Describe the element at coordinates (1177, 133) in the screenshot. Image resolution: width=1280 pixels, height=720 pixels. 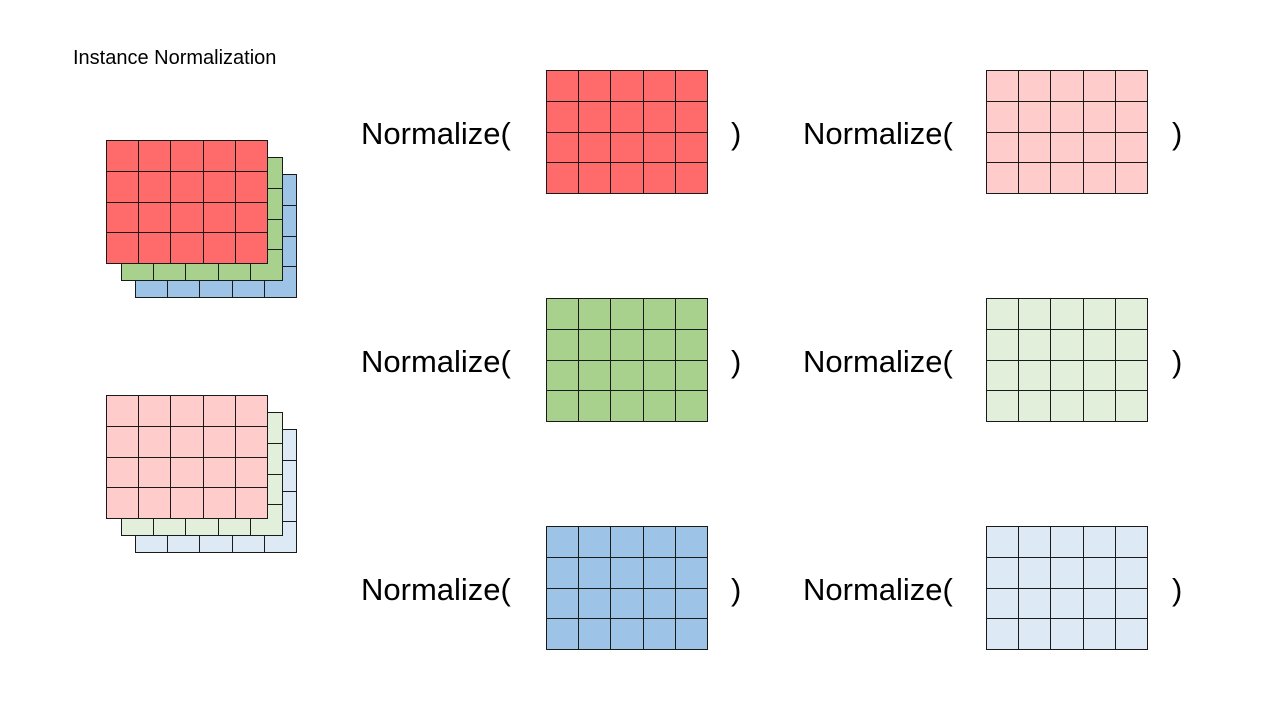
I see `close-paren-red-output: )` at that location.